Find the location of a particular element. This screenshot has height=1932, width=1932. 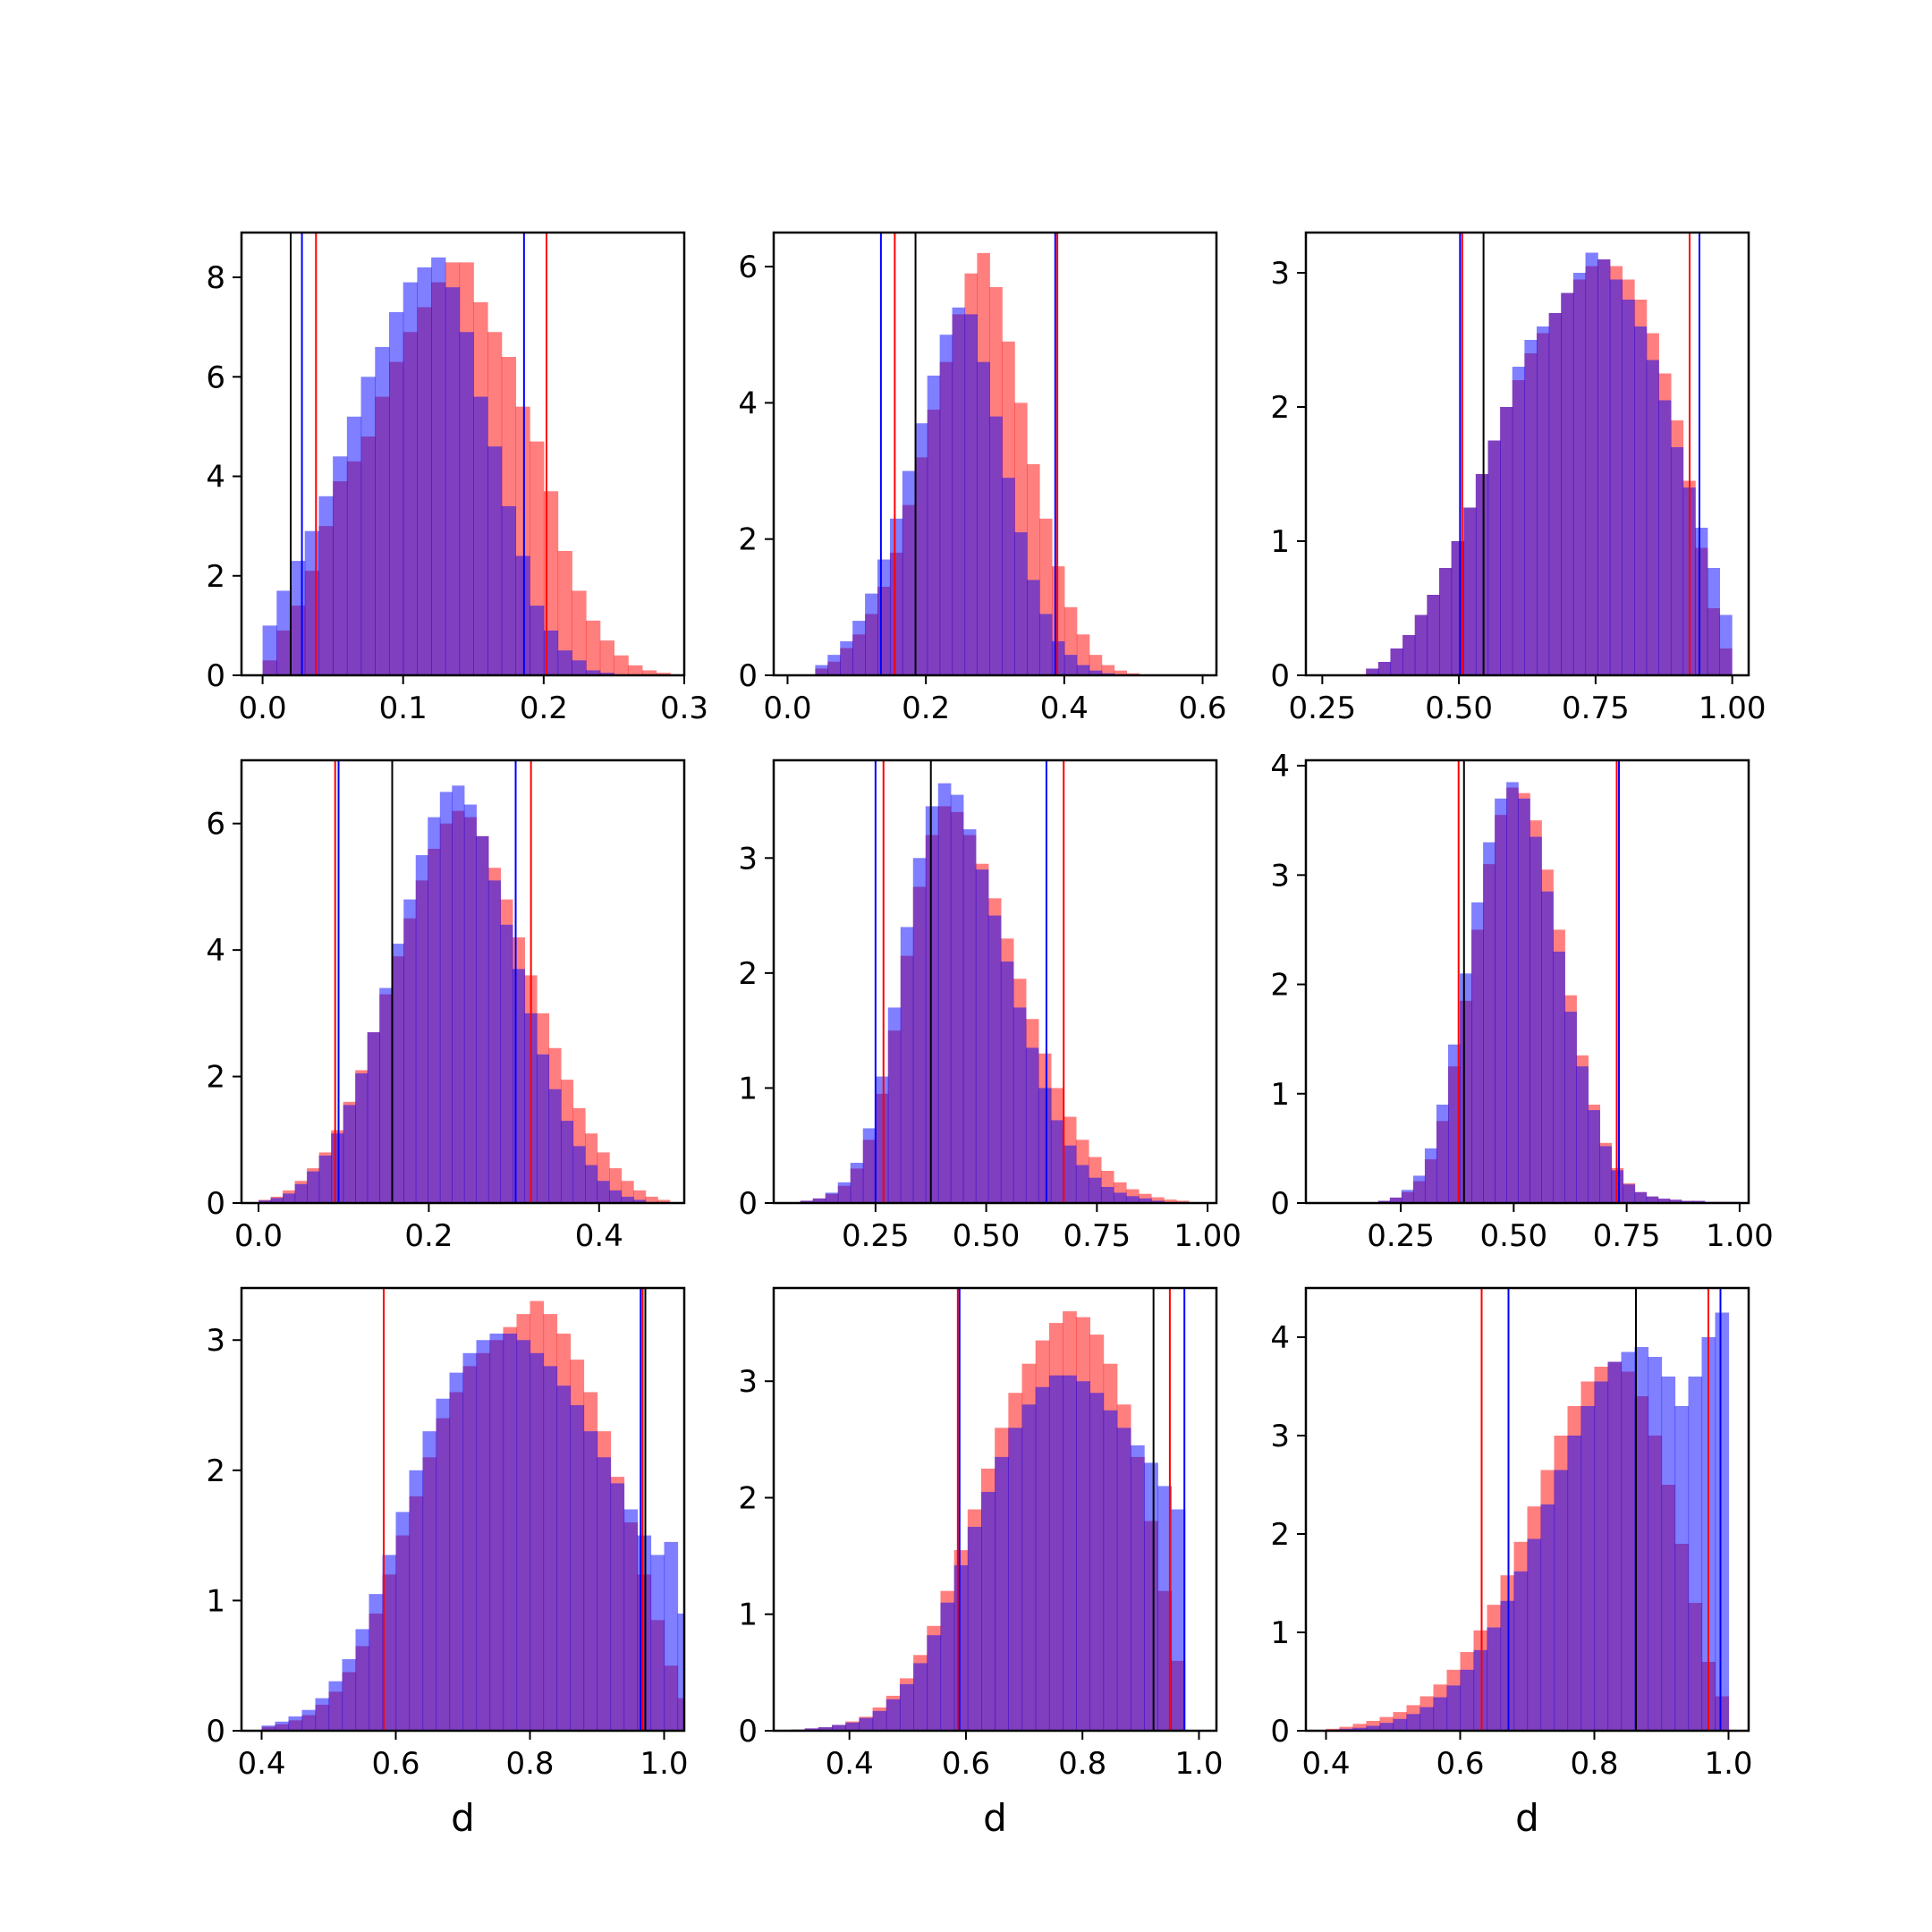

y-tick-label: 1 is located at coordinates (748, 1088).